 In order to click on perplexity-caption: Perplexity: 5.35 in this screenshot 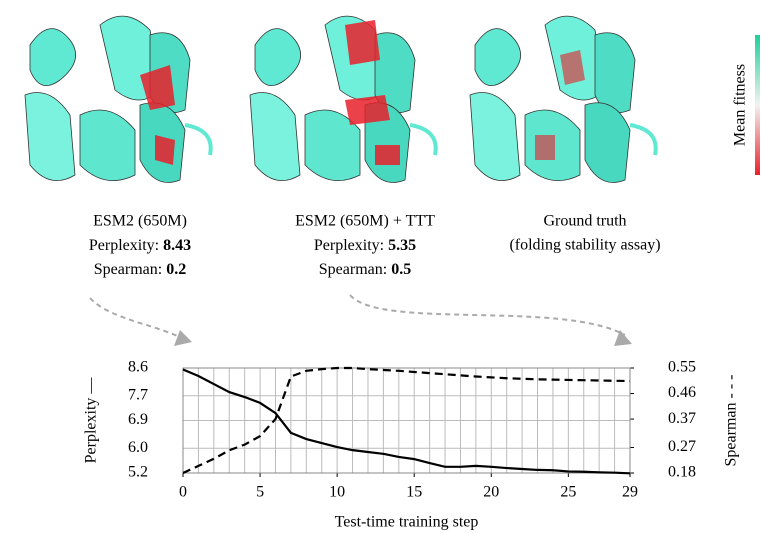, I will do `click(365, 245)`.